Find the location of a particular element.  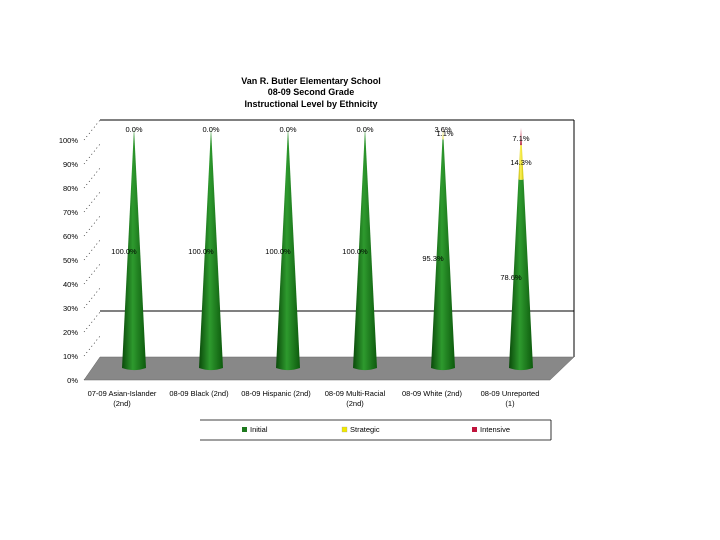

y-tick-label: 0% is located at coordinates (72, 380).